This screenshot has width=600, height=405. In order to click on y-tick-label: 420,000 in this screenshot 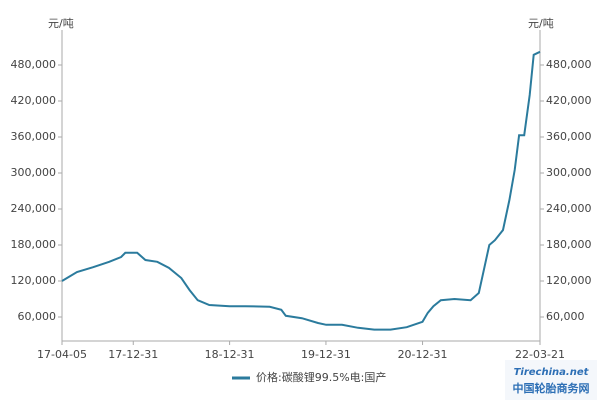, I will do `click(34, 100)`.